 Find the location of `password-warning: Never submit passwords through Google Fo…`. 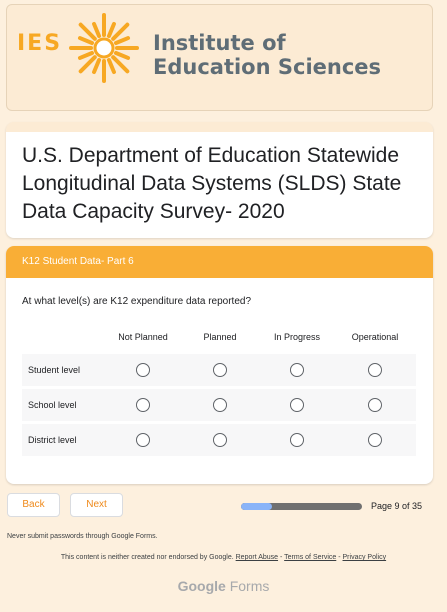

password-warning: Never submit passwords through Google Fo… is located at coordinates (82, 536).